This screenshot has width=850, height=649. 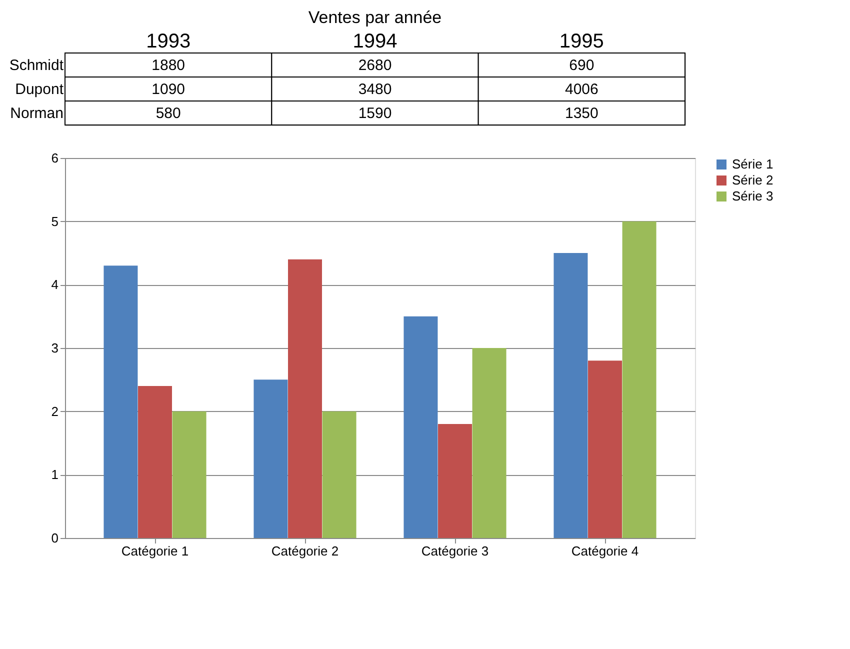 What do you see at coordinates (375, 41) in the screenshot?
I see `x-tick-label: 1994` at bounding box center [375, 41].